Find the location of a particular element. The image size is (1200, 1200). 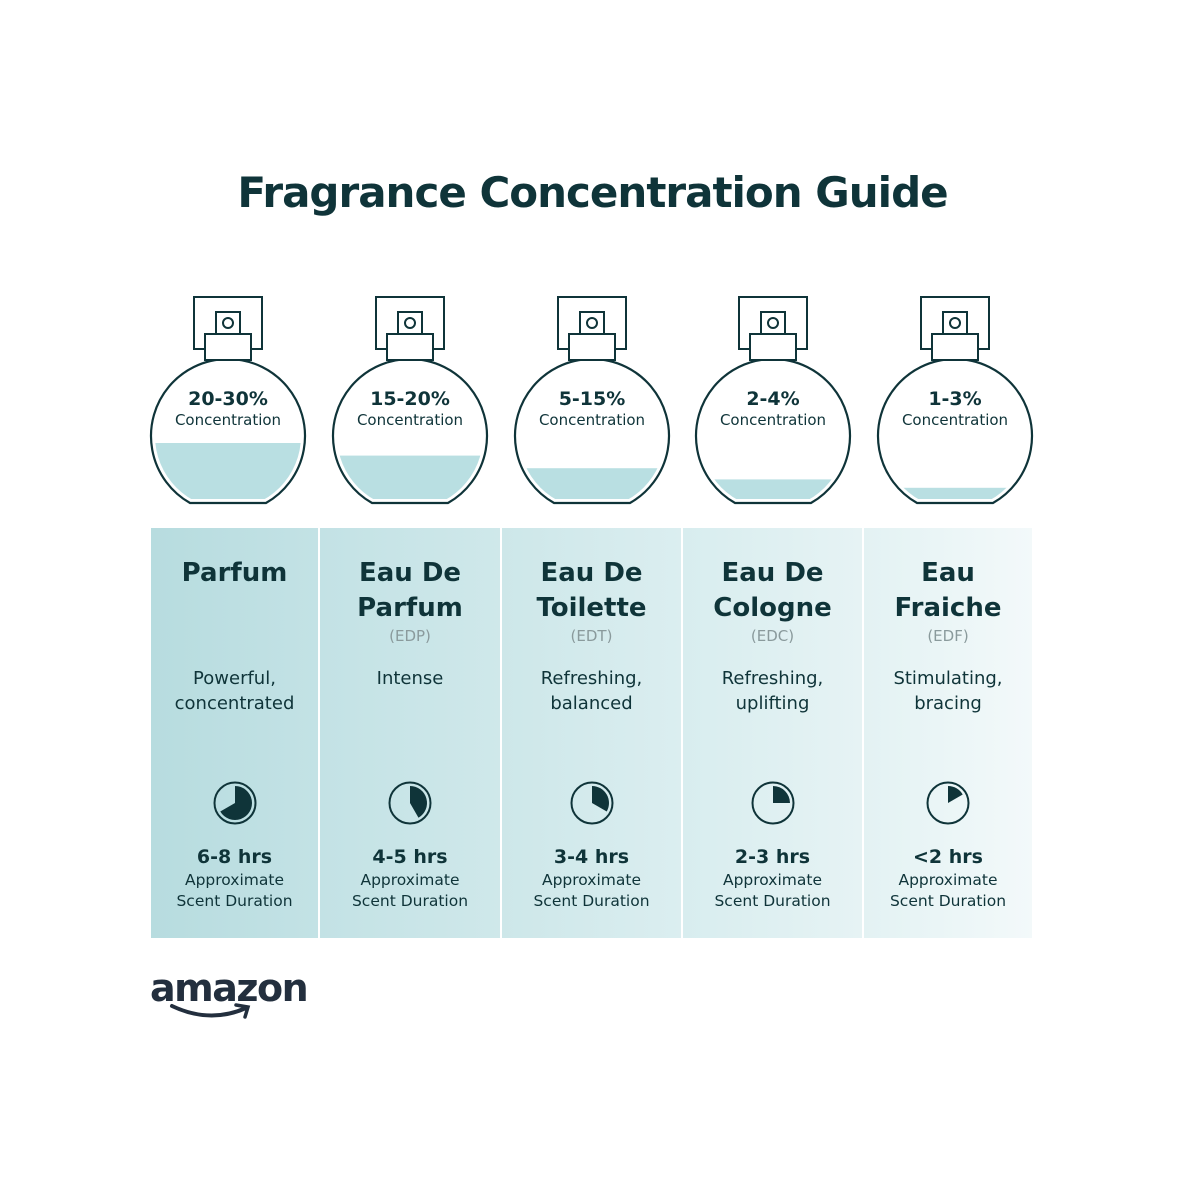

amazon-logo: amazon is located at coordinates (229, 992).